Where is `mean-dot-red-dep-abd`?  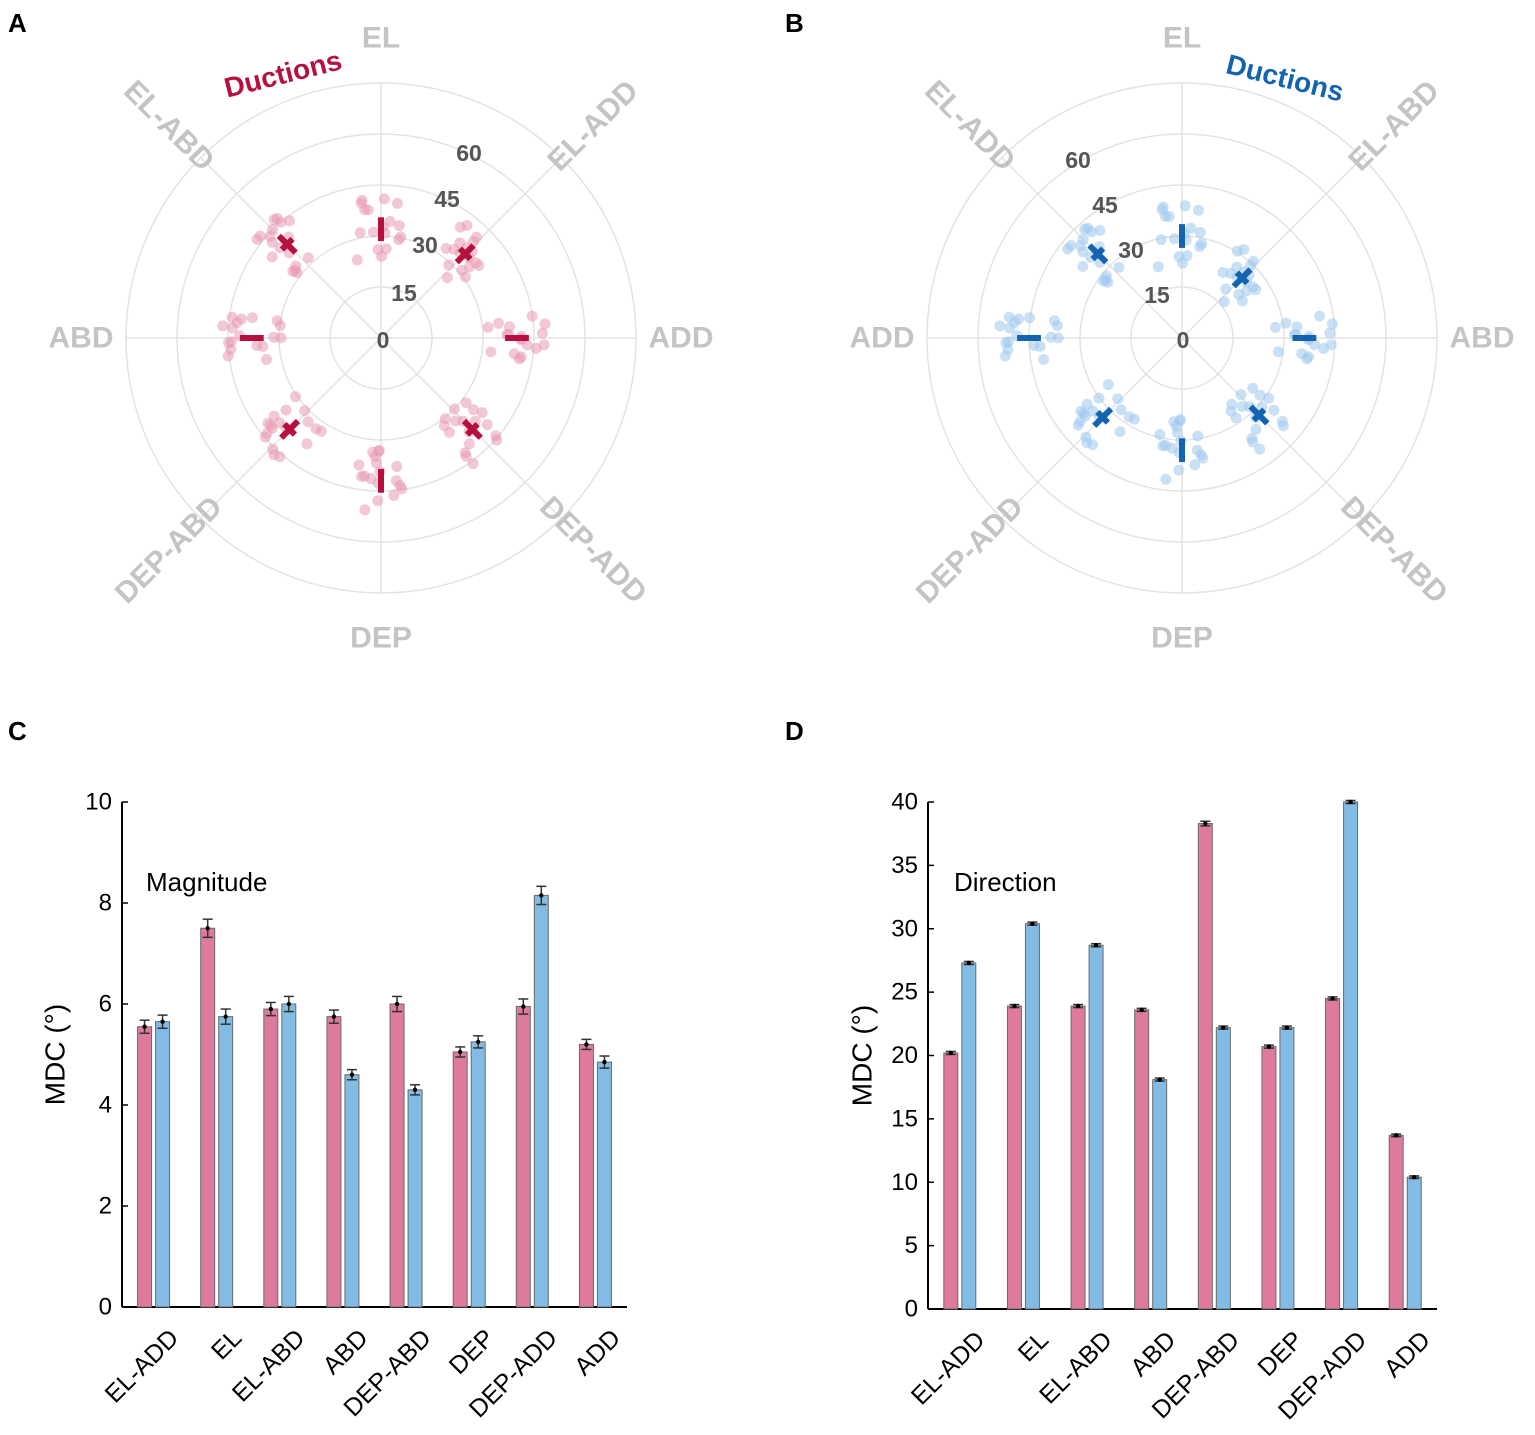 mean-dot-red-dep-abd is located at coordinates (1205, 823).